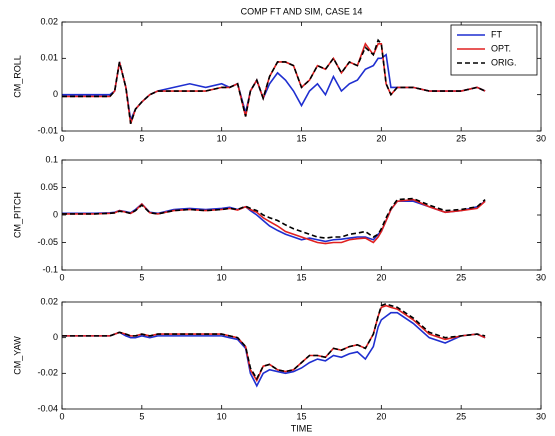 The width and height of the screenshot is (555, 436). I want to click on legend-box, so click(494, 50).